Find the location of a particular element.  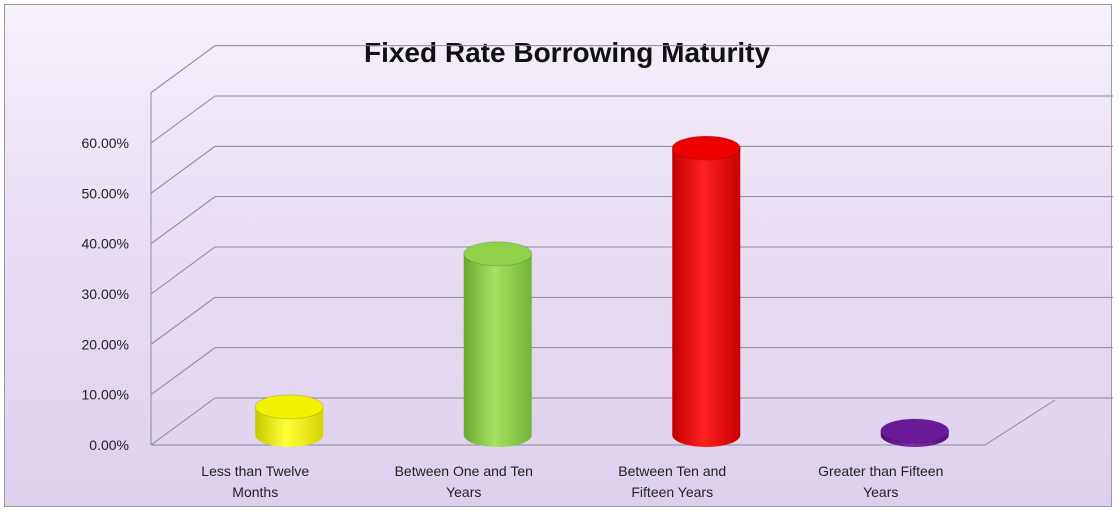

gridline-top-diagonal is located at coordinates (183, 69).